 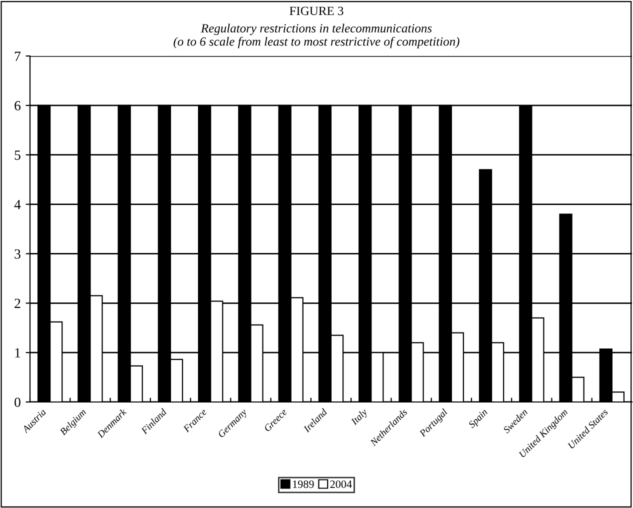 I want to click on y-tick-label: 5, so click(x=17, y=155).